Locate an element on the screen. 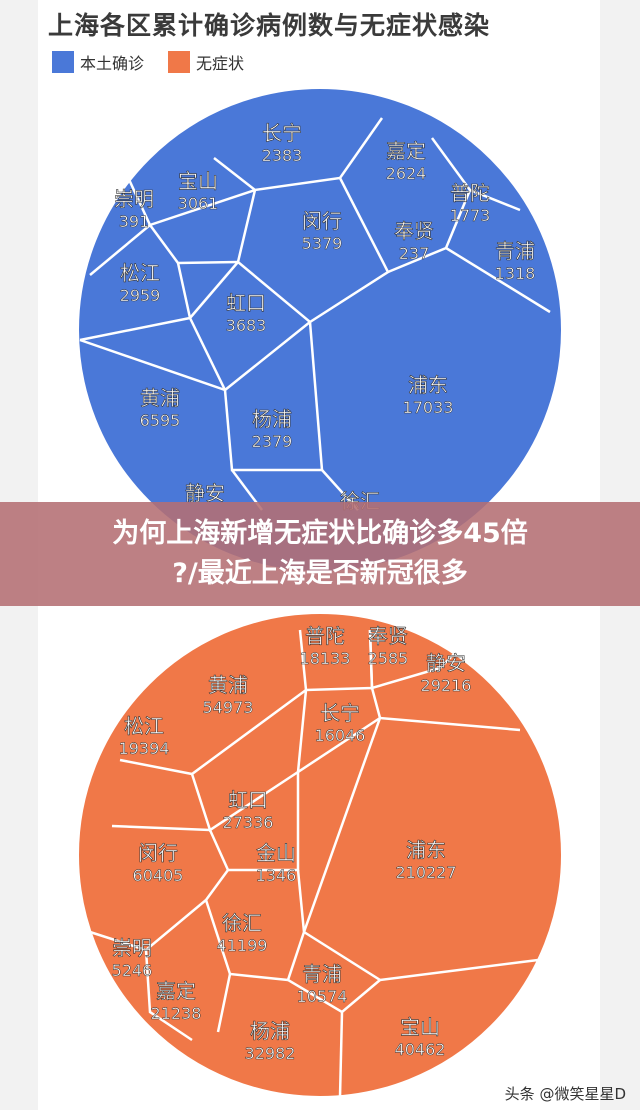 This screenshot has width=640, height=1110. cell-value: 2383 is located at coordinates (282, 155).